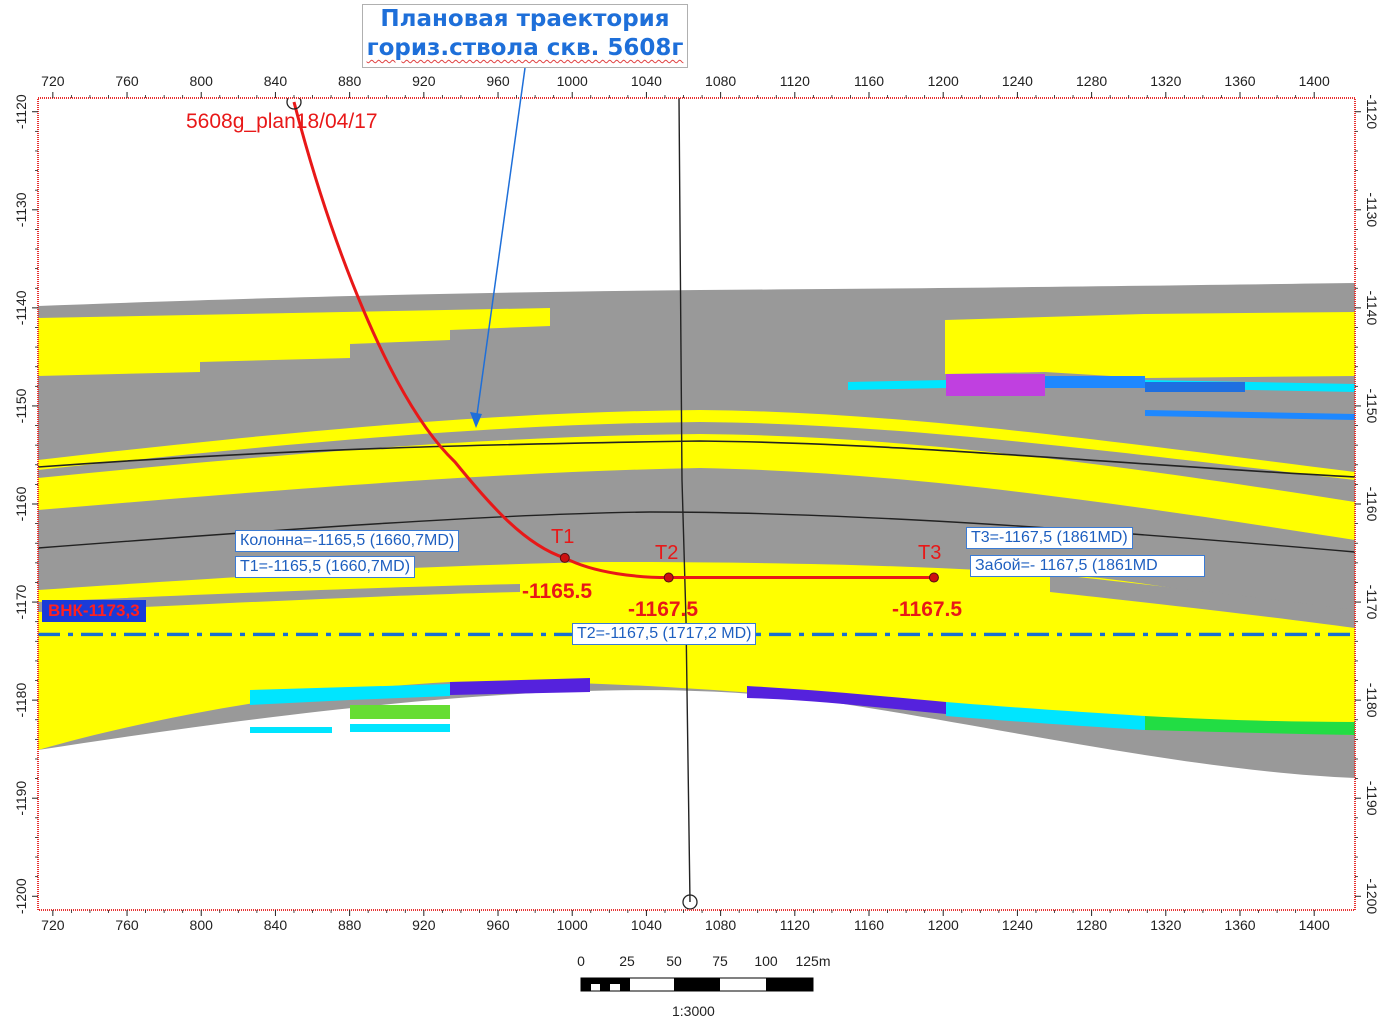 Image resolution: width=1383 pixels, height=1020 pixels. I want to click on x-tick-label-top: 760, so click(127, 81).